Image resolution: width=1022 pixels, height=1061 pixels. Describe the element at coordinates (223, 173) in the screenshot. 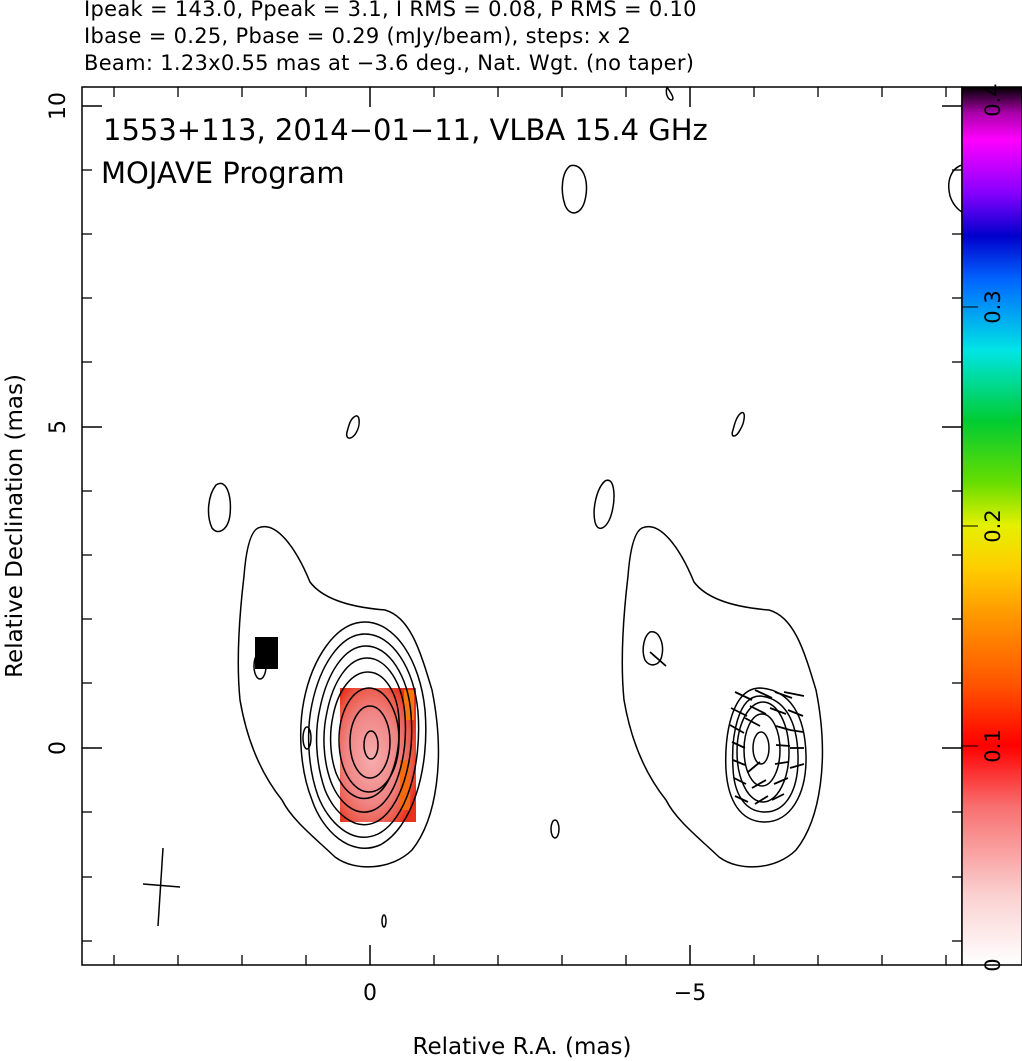

I see `chart-title-line-2: MOJAVE Program` at that location.